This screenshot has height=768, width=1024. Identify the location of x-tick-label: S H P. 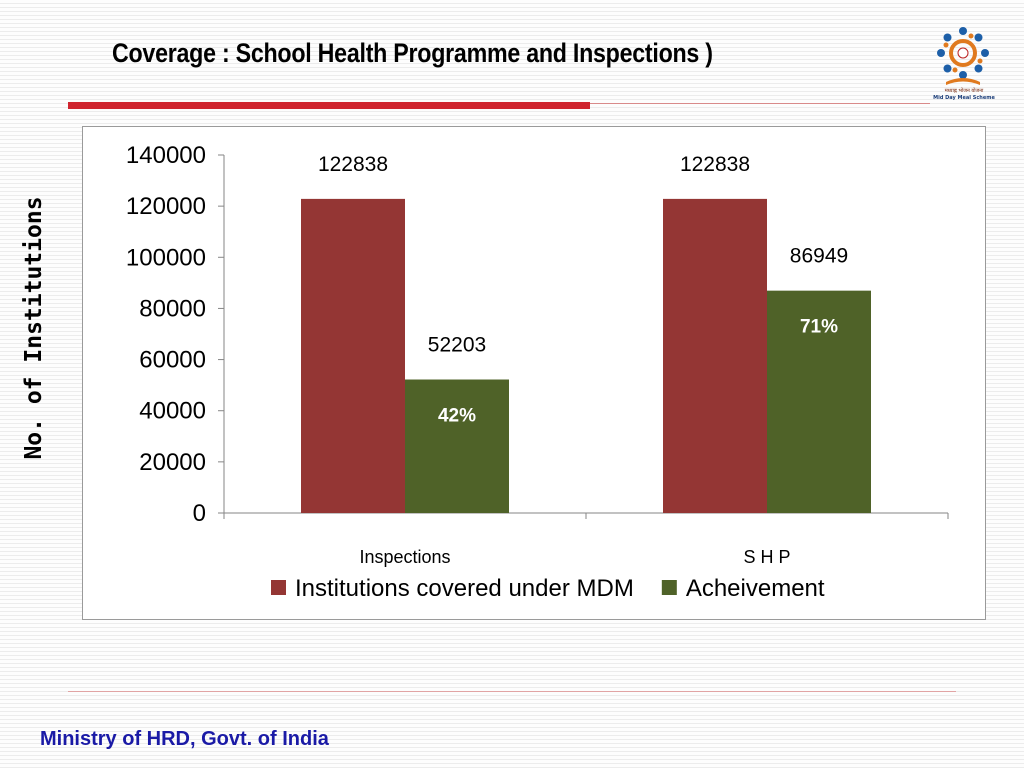
(766, 557).